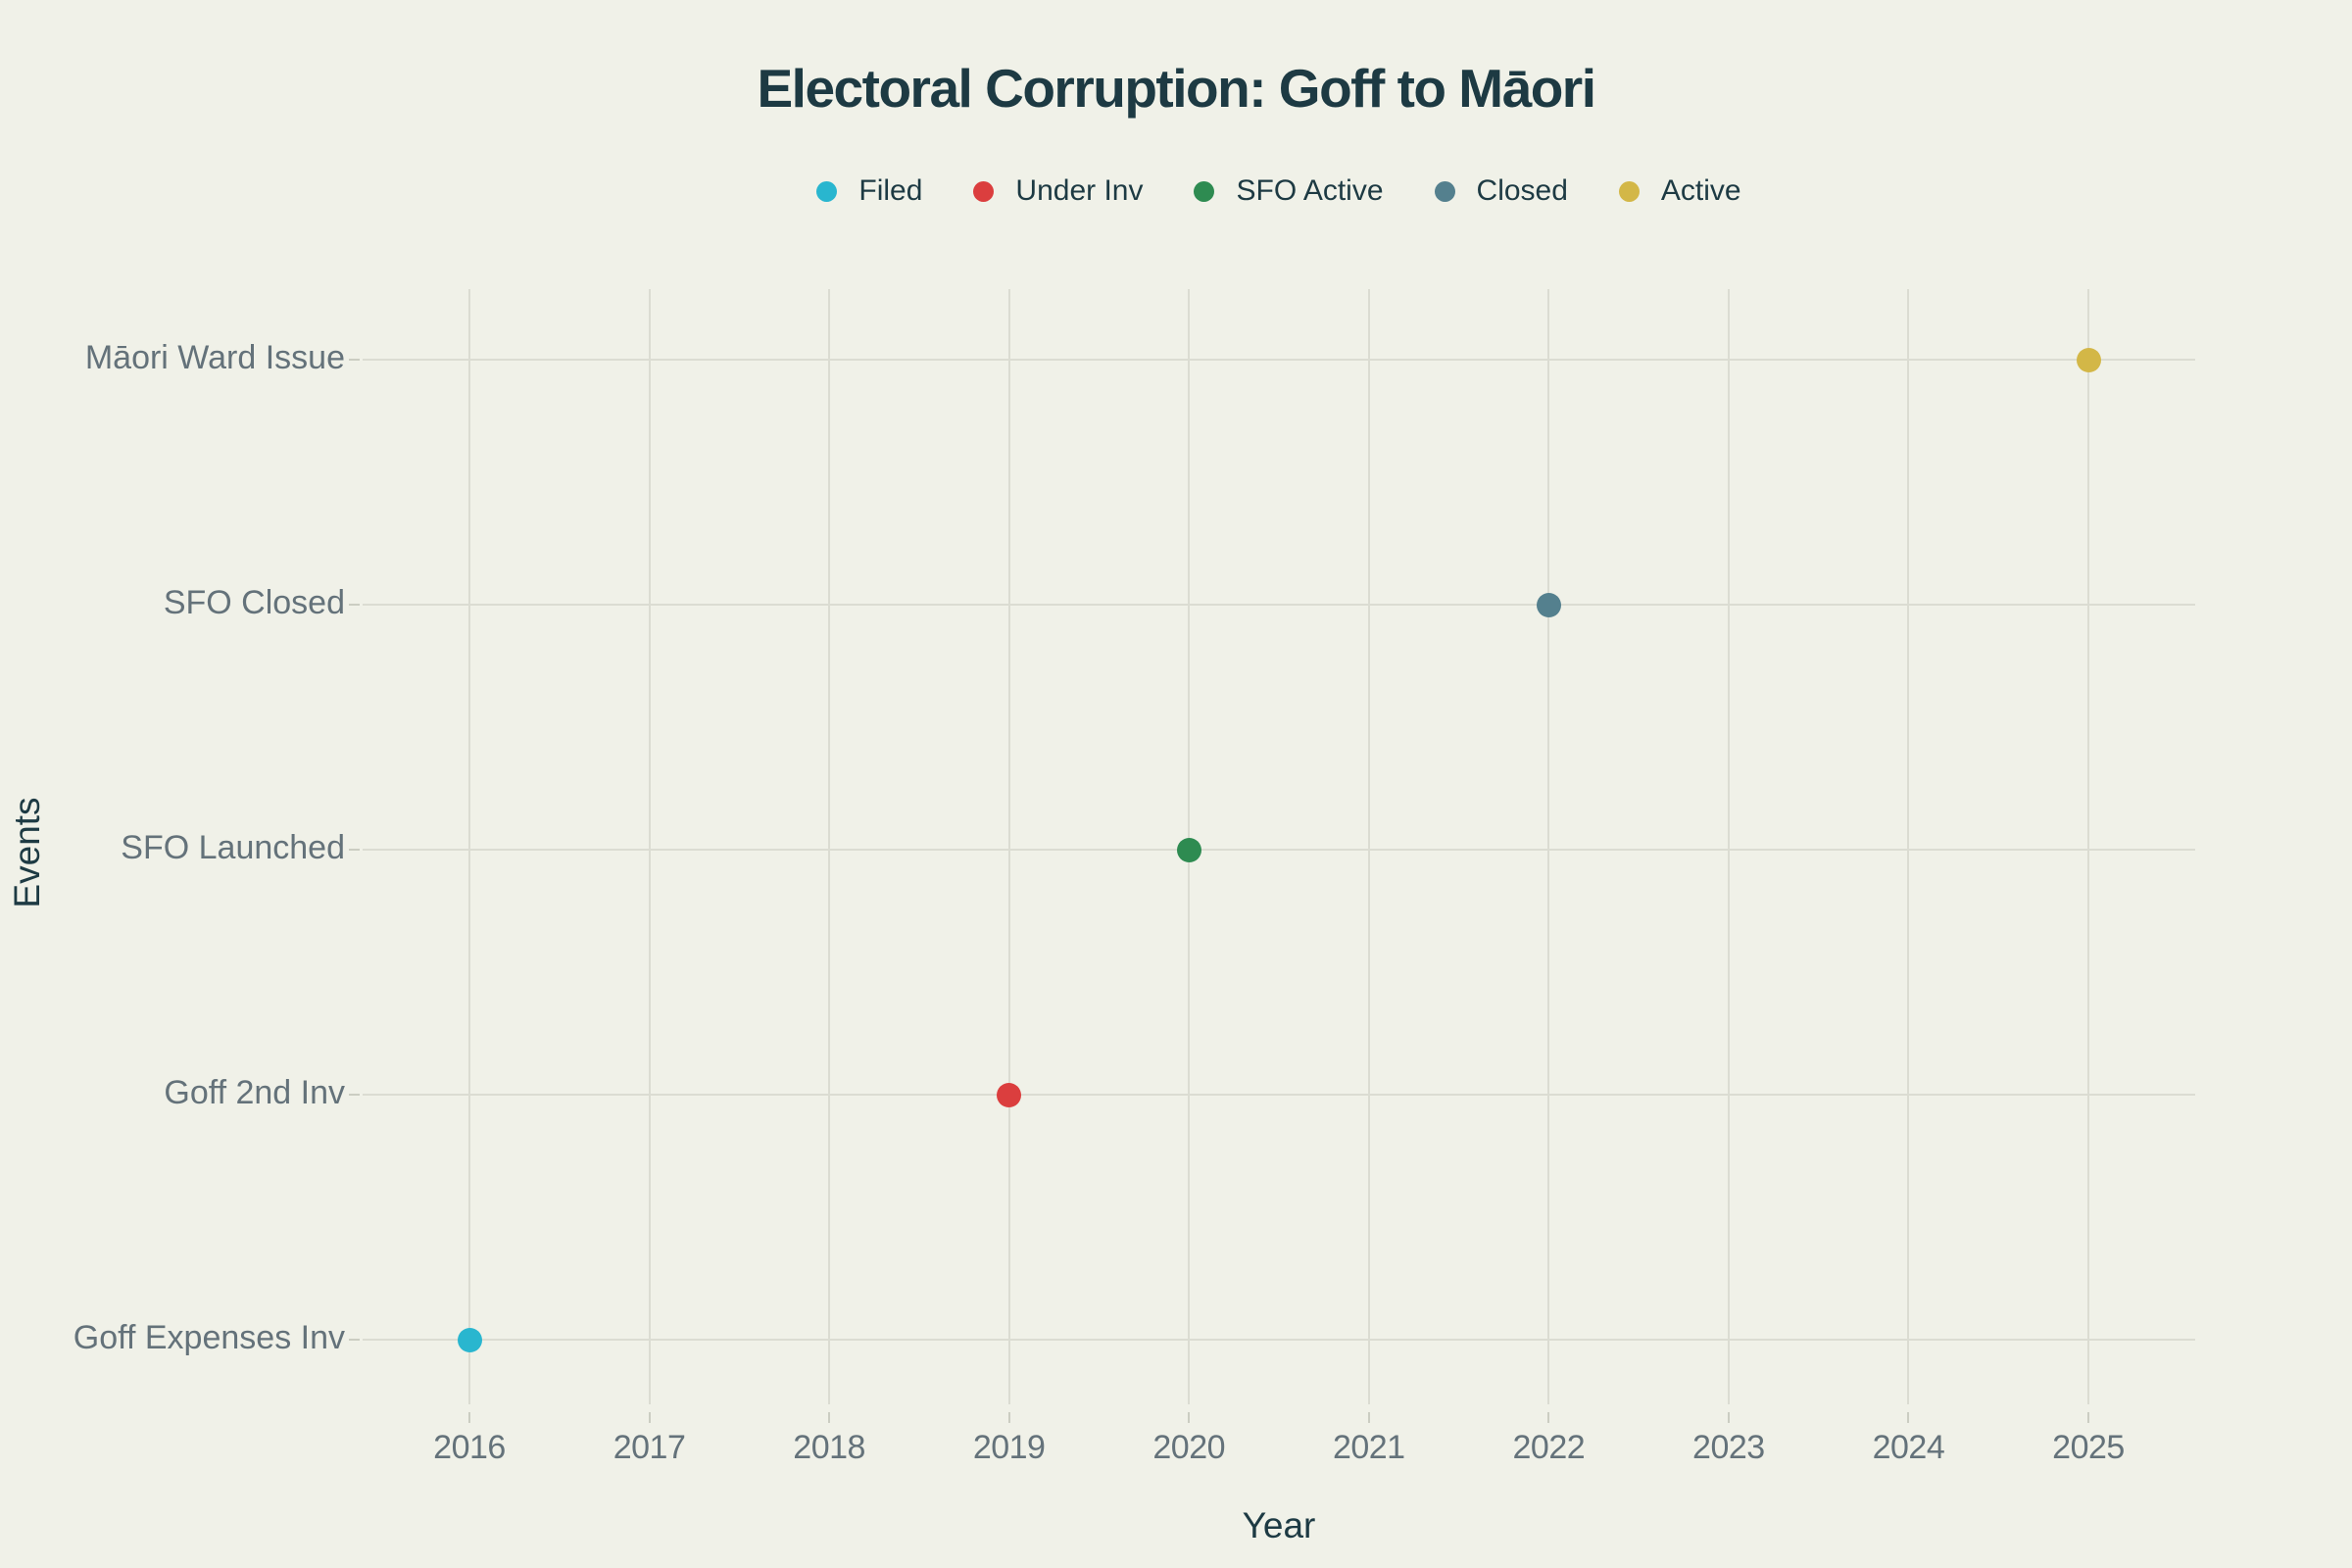 Image resolution: width=2352 pixels, height=1568 pixels. Describe the element at coordinates (829, 846) in the screenshot. I see `x-gridline-2018` at that location.